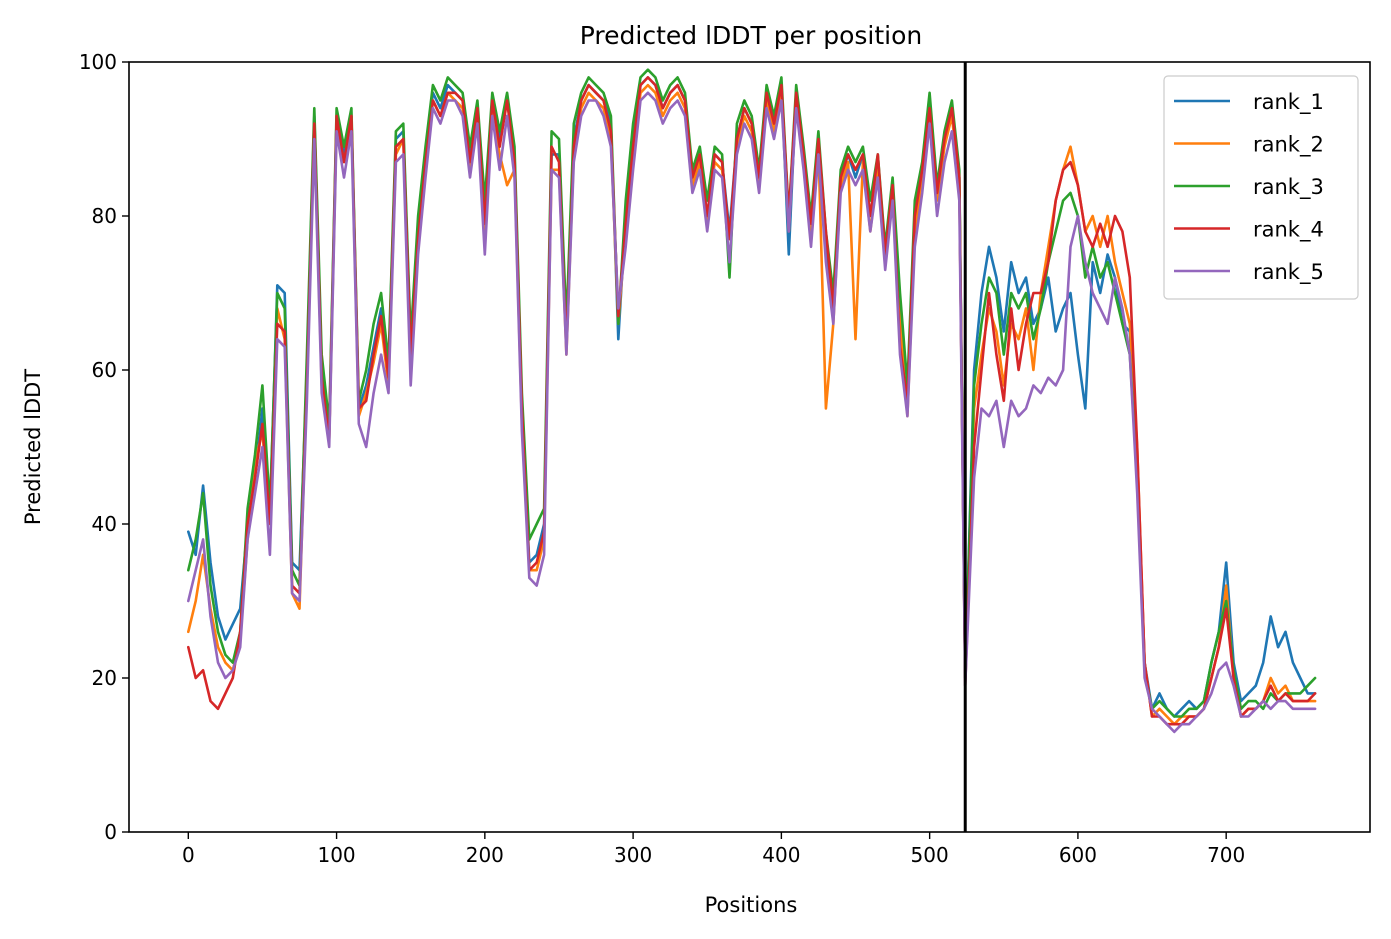 Image resolution: width=1391 pixels, height=939 pixels. I want to click on legend-label-rank_1: rank_1, so click(1288, 102).